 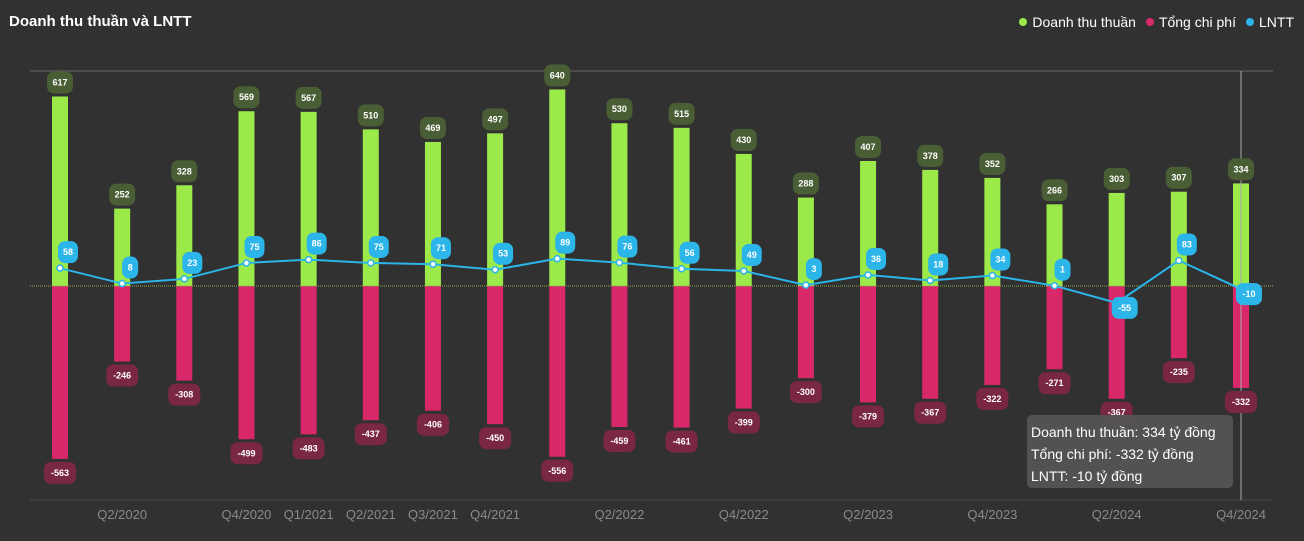 I want to click on cost-data-label: -461, so click(x=682, y=442).